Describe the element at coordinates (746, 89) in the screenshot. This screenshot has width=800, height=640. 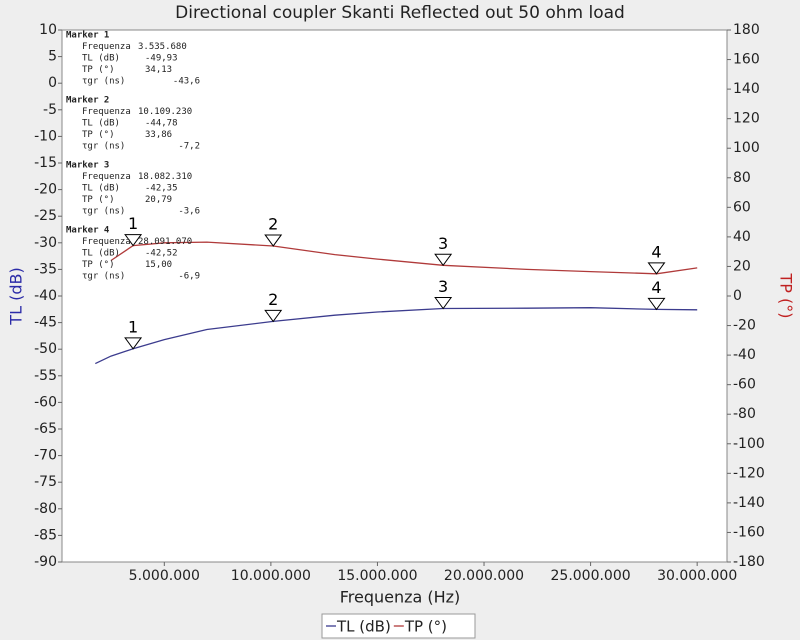
I see `y2-tick-label: 140` at that location.